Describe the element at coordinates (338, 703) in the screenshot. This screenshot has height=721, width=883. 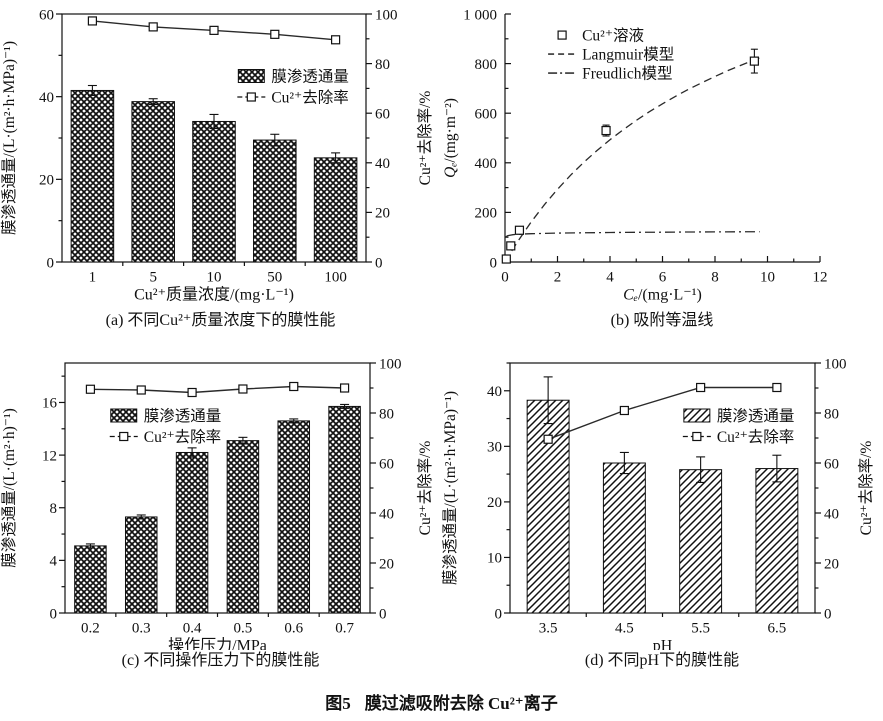
I see `figure-caption-label: 图5` at that location.